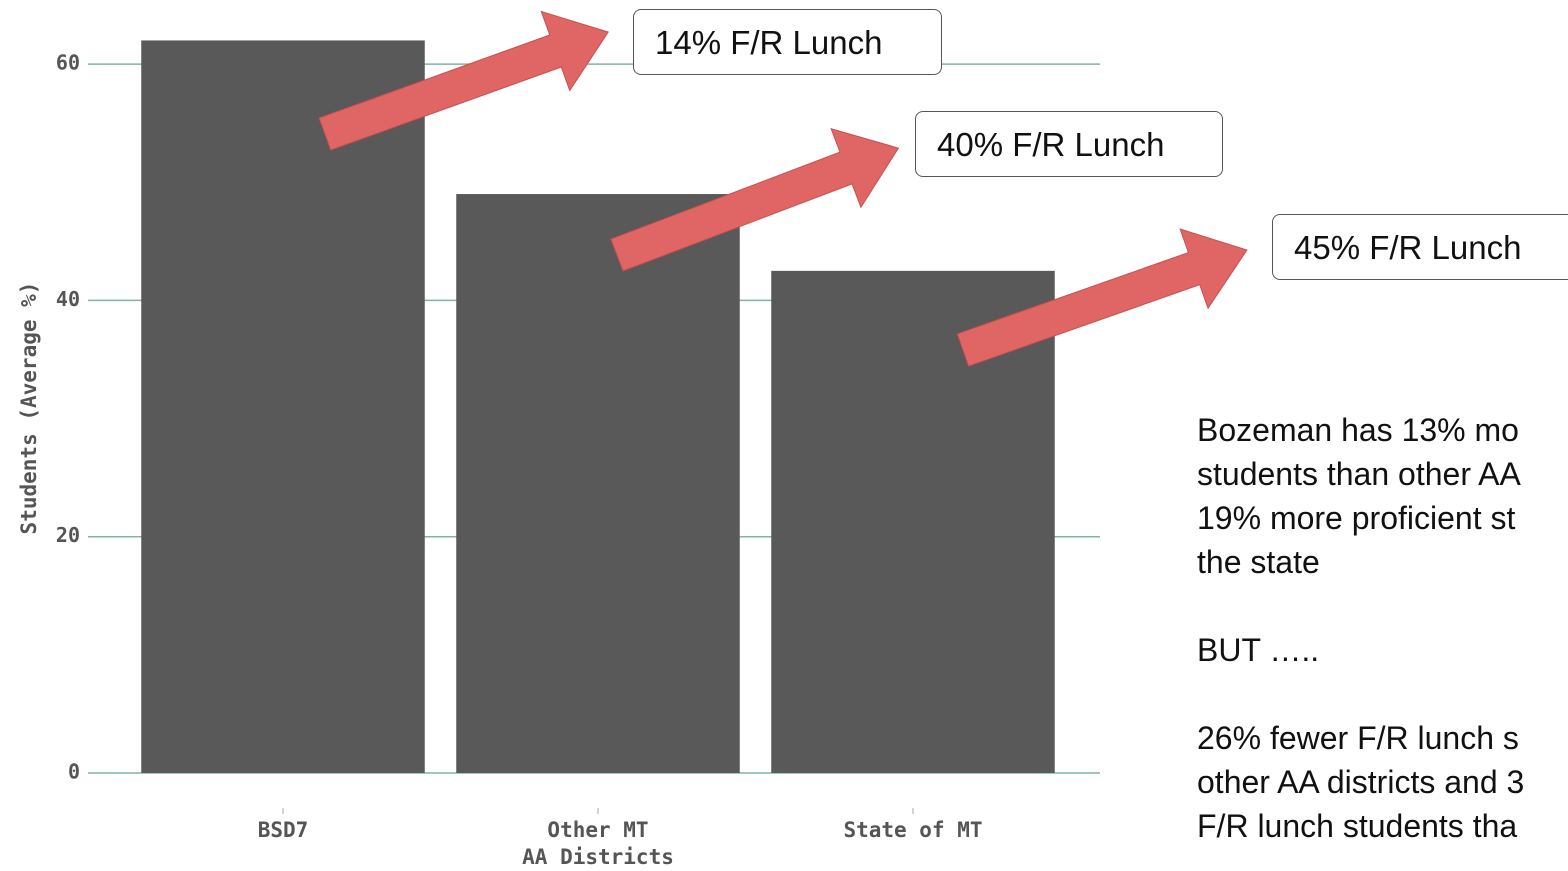  What do you see at coordinates (1357, 826) in the screenshot?
I see `note-line: F/R lunch students tha` at bounding box center [1357, 826].